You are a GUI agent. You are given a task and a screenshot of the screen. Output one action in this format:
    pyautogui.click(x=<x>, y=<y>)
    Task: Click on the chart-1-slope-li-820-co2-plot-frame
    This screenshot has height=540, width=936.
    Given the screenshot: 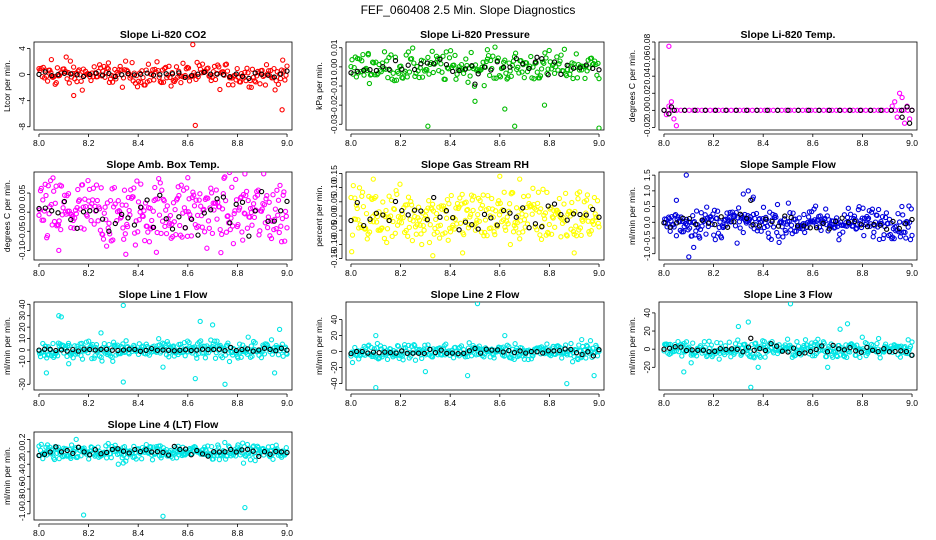 What is the action you would take?
    pyautogui.click(x=163, y=86)
    